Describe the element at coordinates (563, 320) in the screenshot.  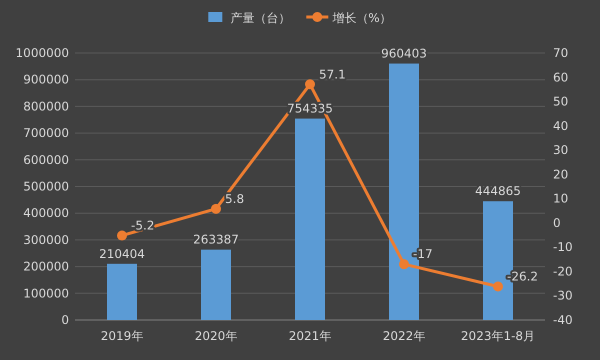
I see `y2-tick-label: -40` at that location.